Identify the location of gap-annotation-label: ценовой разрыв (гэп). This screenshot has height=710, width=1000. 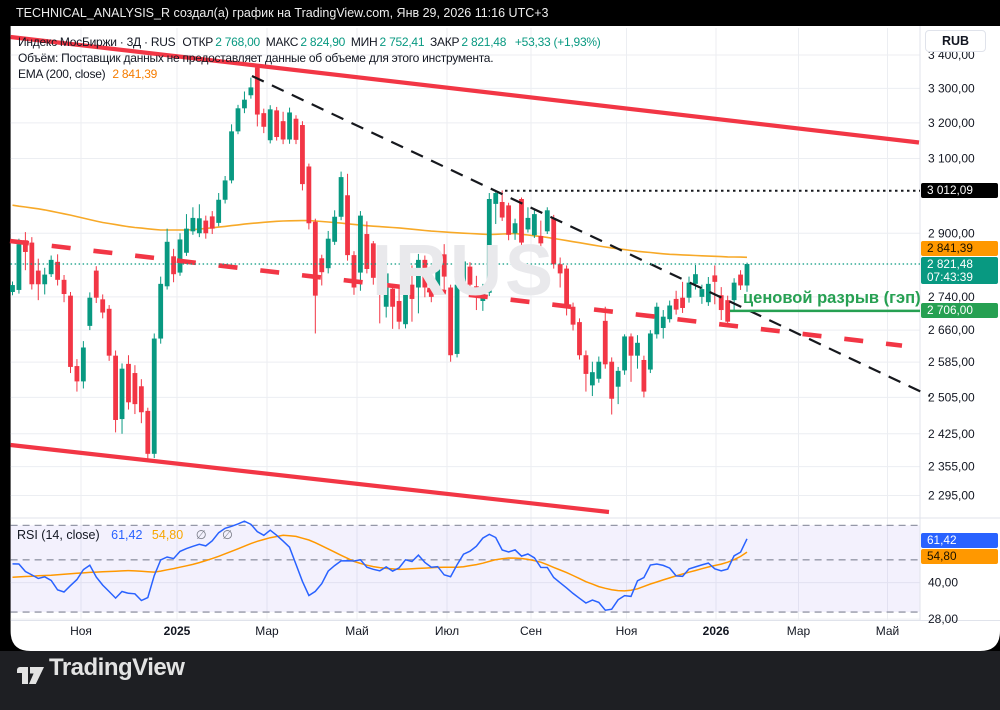
(832, 298).